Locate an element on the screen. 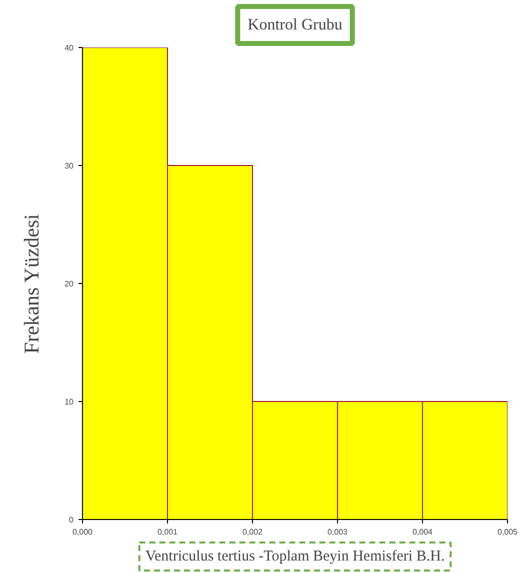 The image size is (523, 573). x-tick-label: 0,000 is located at coordinates (83, 532).